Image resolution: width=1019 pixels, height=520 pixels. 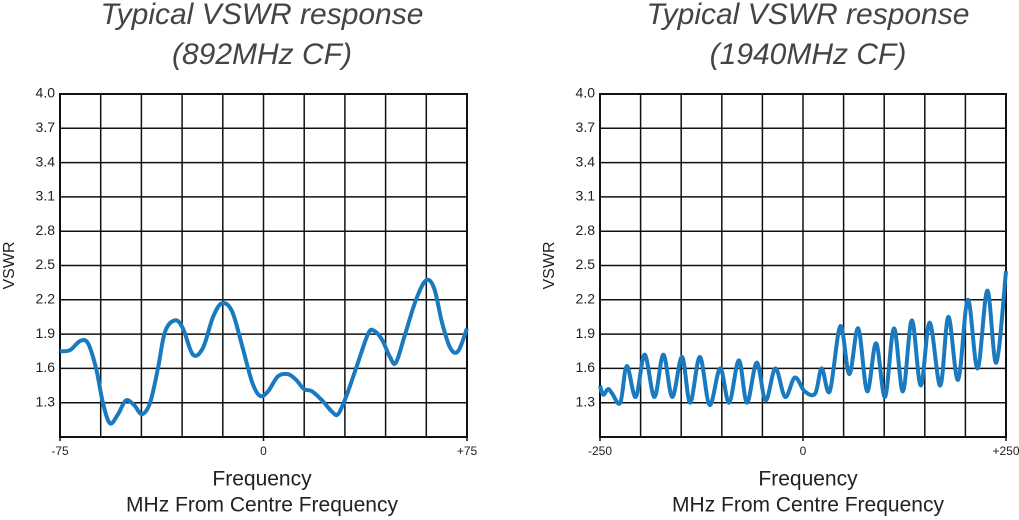 I want to click on chart-subtitle: (1940MHz CF), so click(x=808, y=54).